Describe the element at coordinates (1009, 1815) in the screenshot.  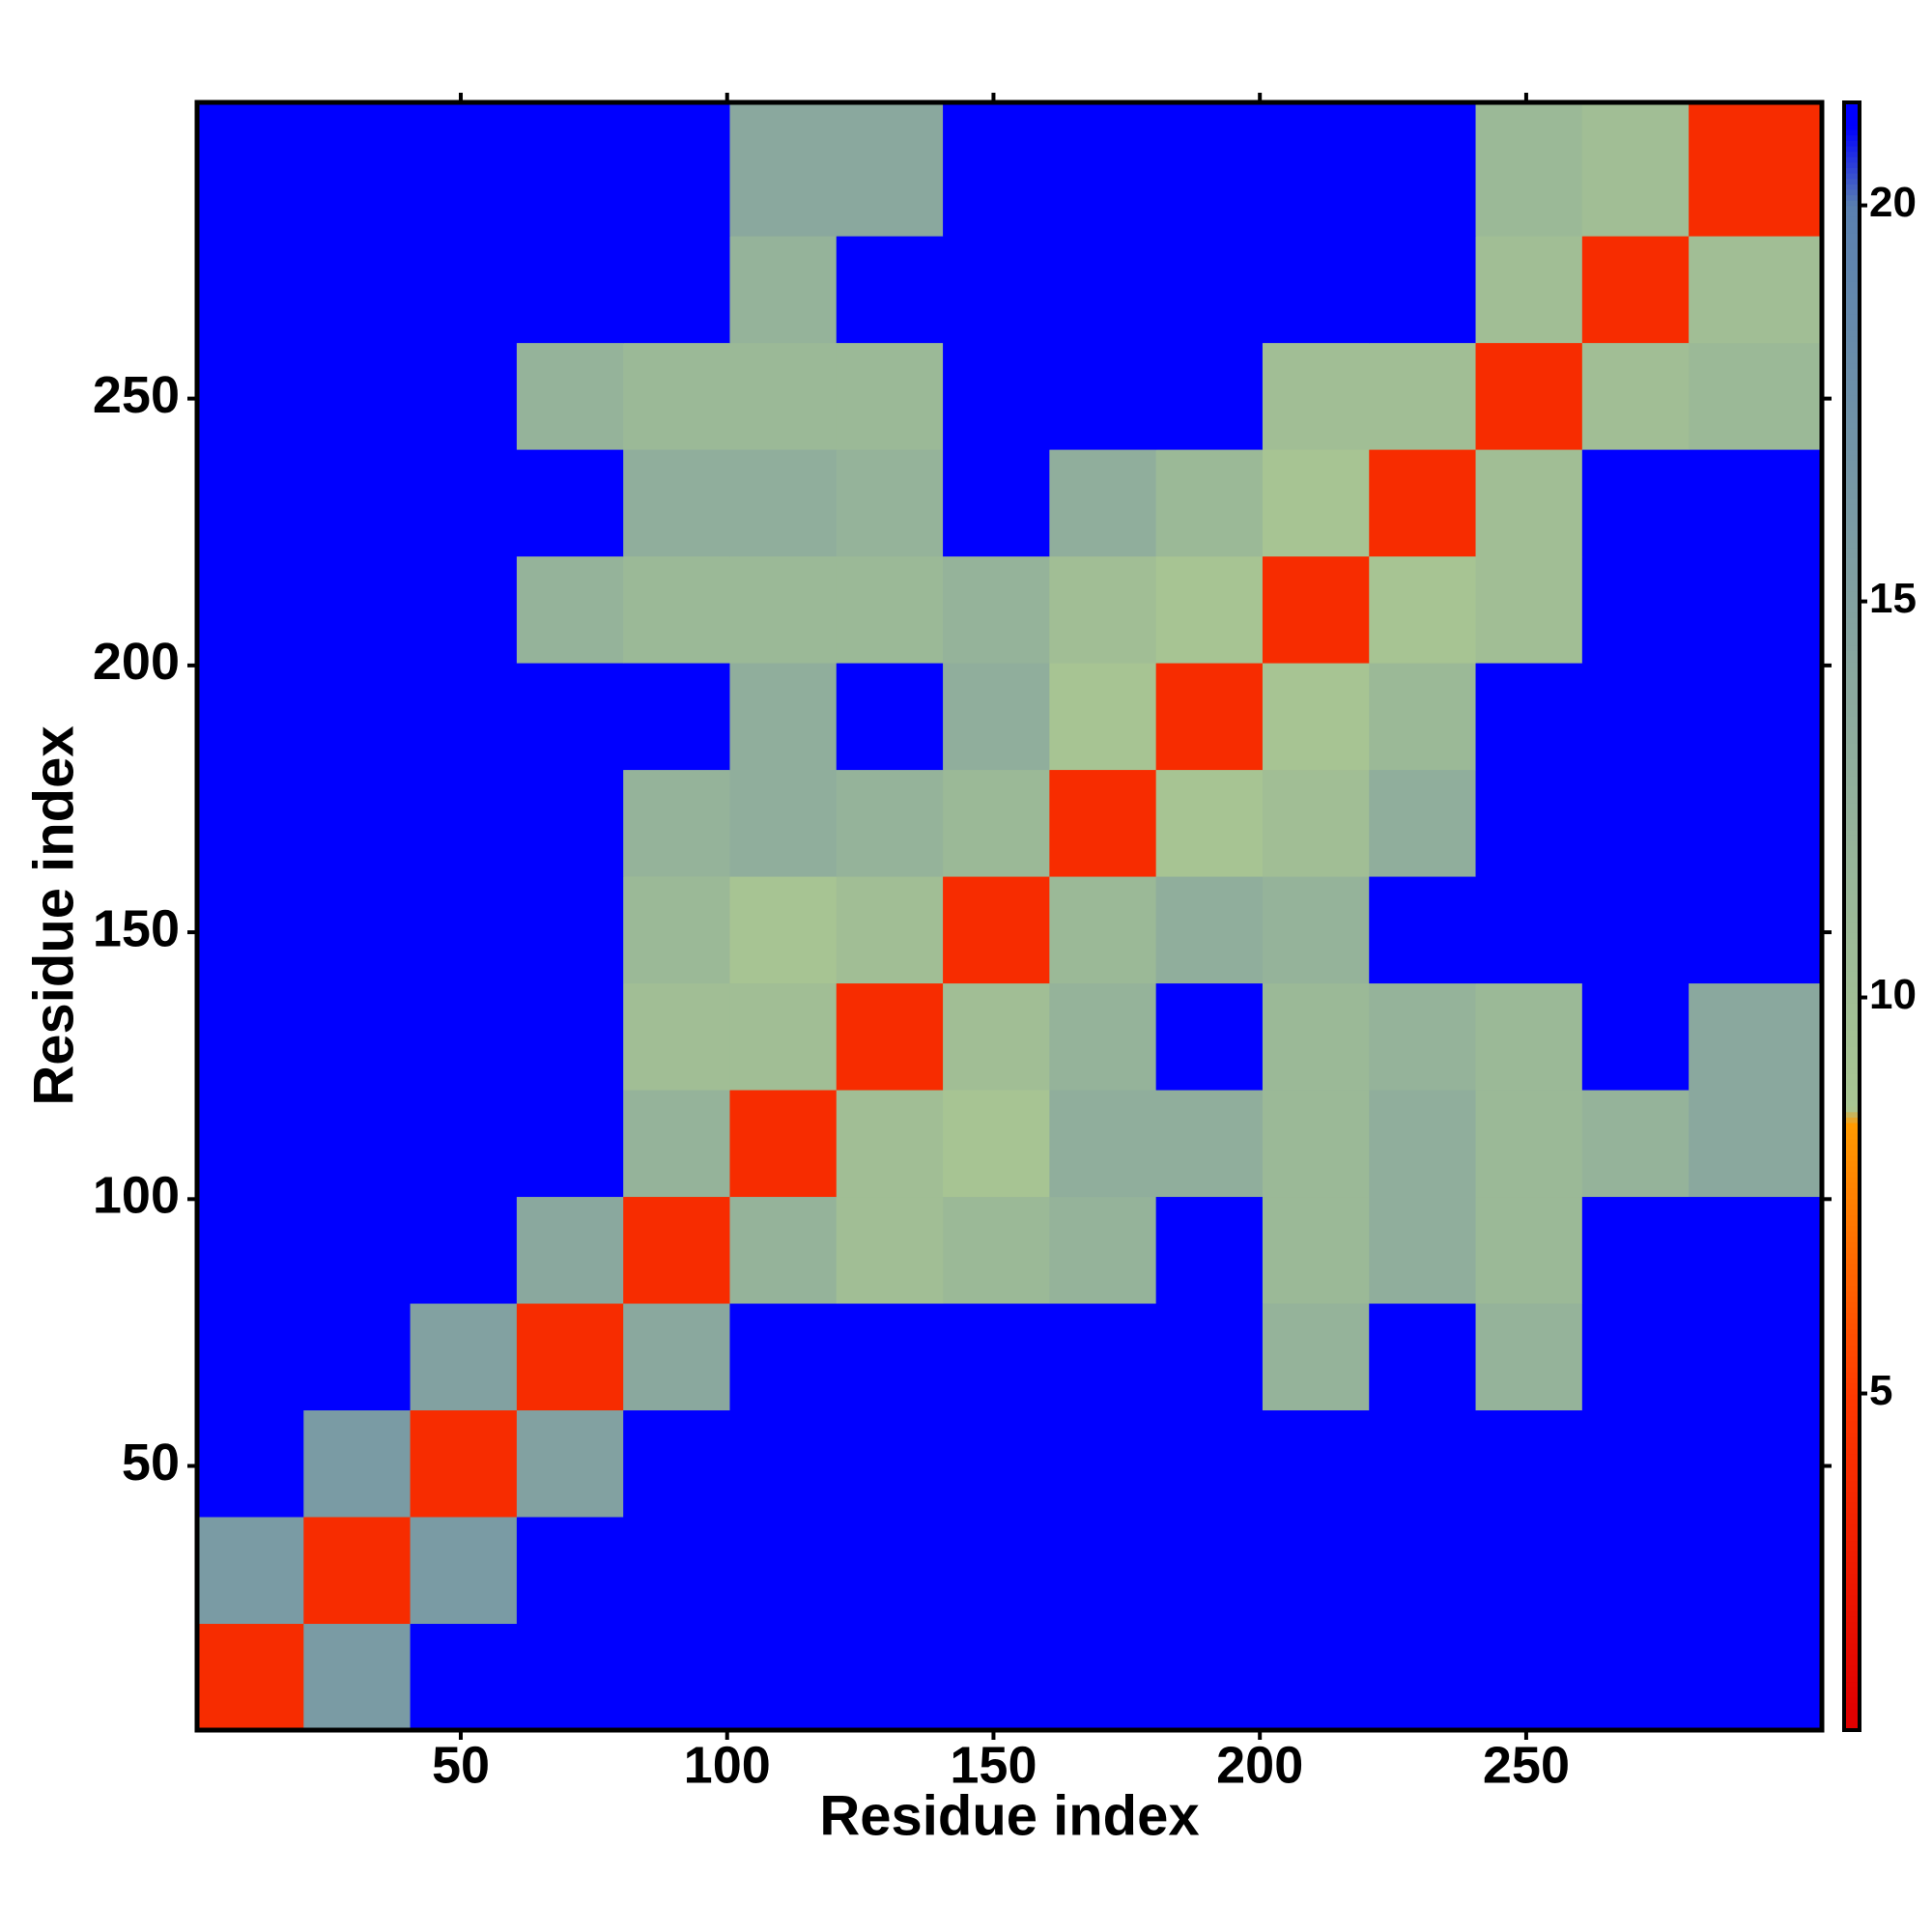
I see `x-axis-title: Residue index` at that location.